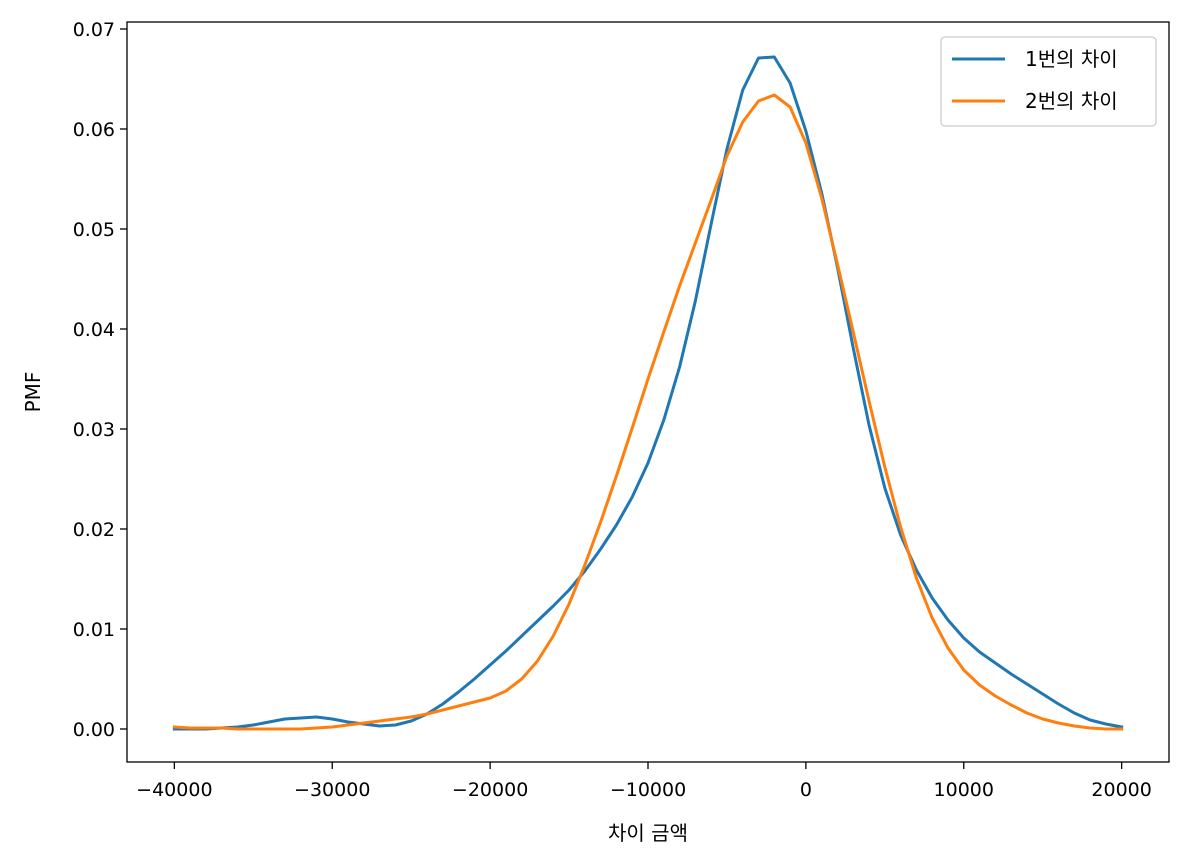 Image resolution: width=1188 pixels, height=866 pixels. Describe the element at coordinates (964, 790) in the screenshot. I see `x-tick-label: 10000` at that location.